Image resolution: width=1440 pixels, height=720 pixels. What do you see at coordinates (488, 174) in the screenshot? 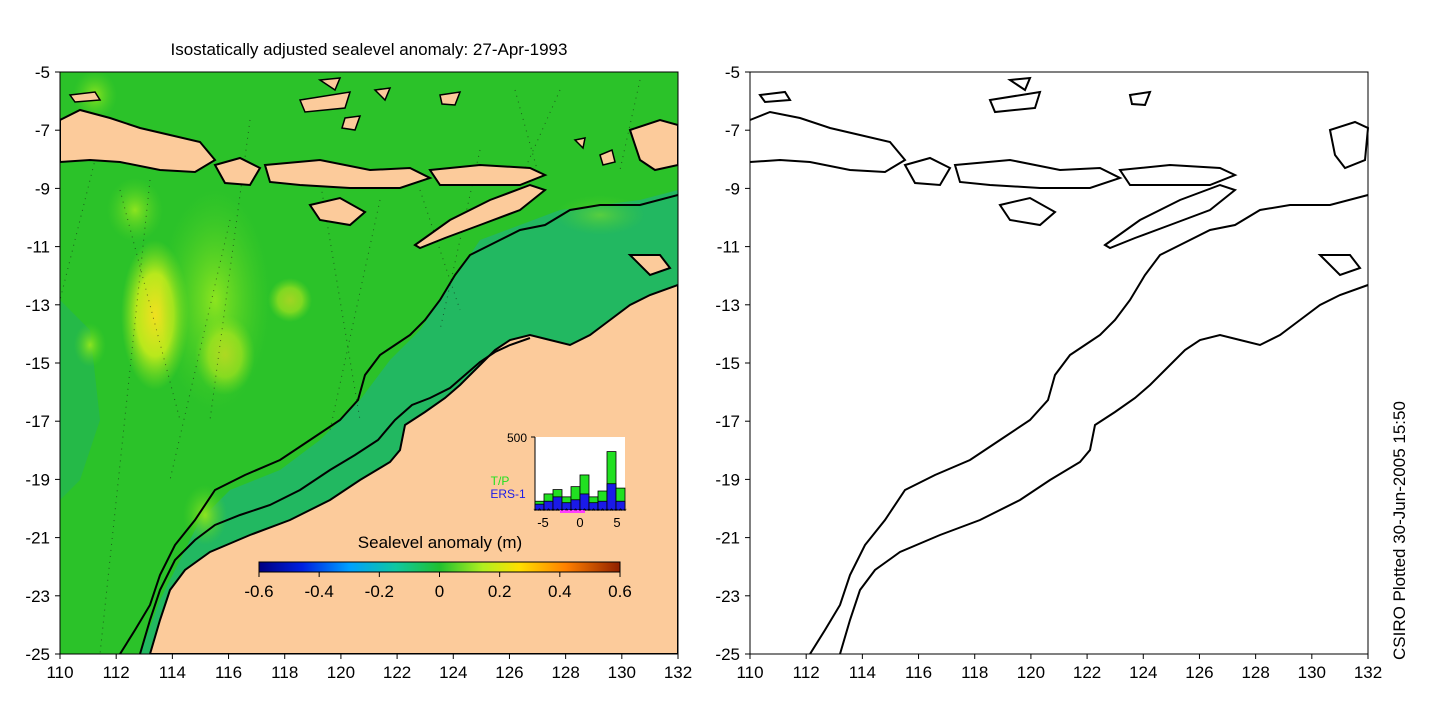
I see `land-flores` at bounding box center [488, 174].